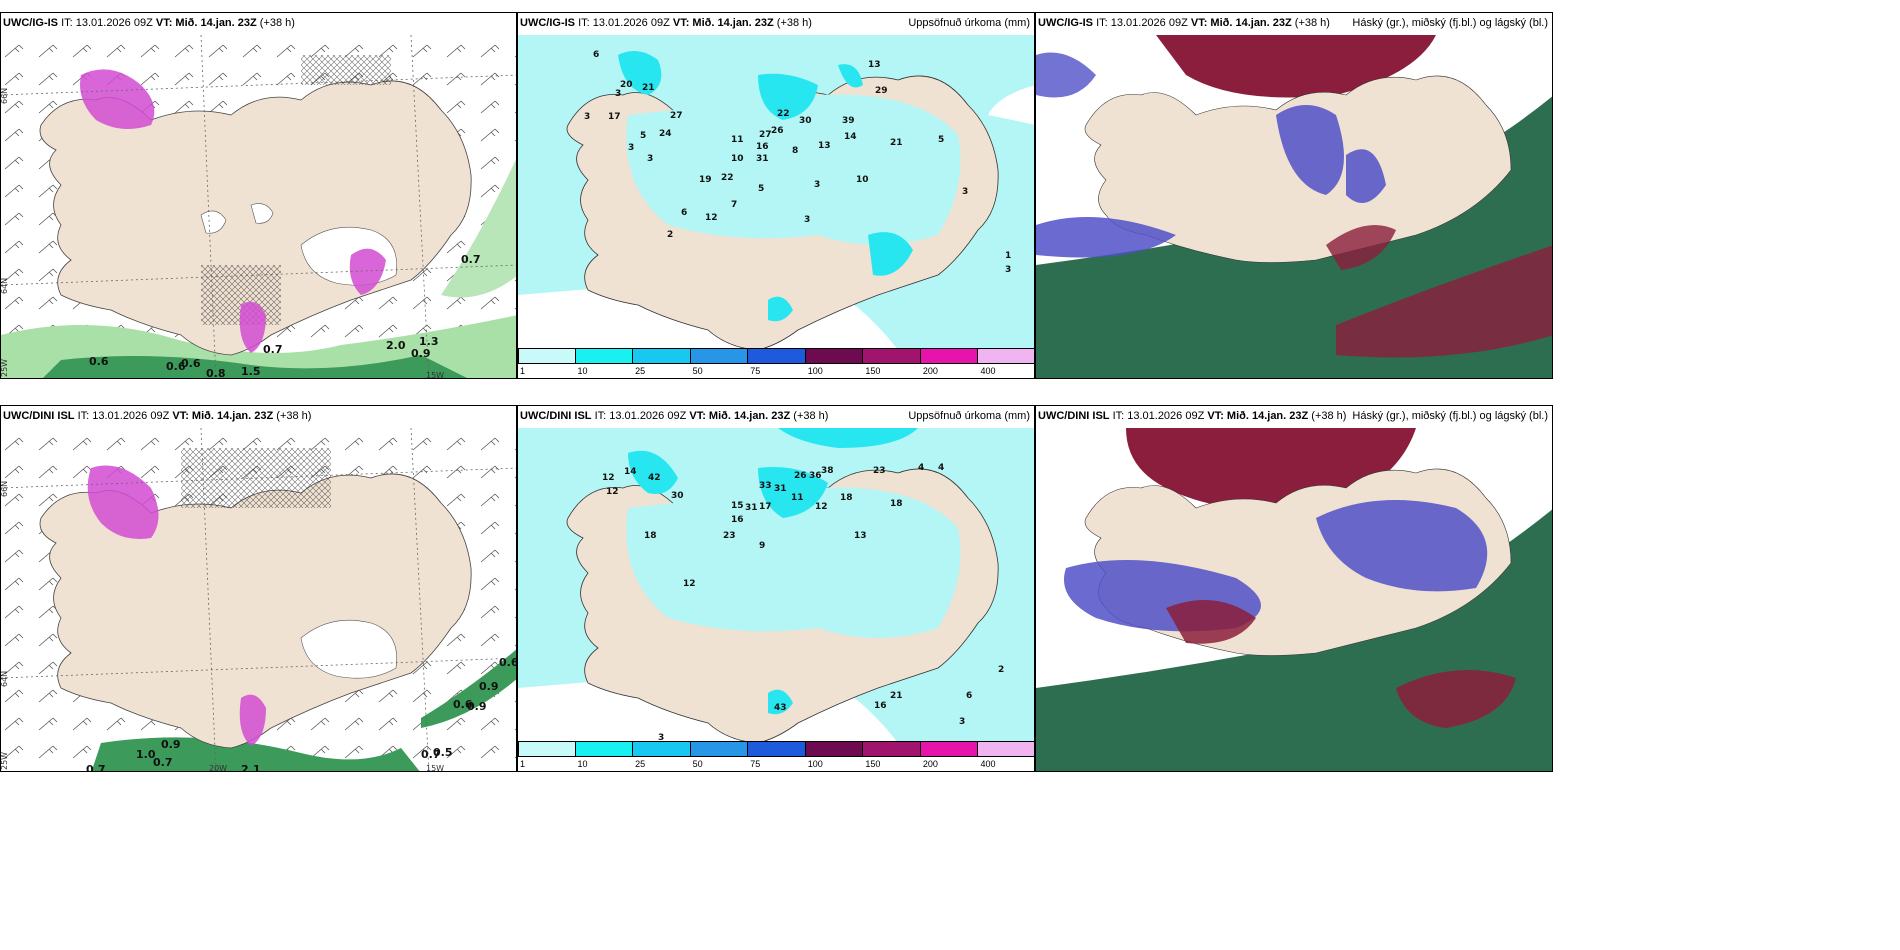 This screenshot has width=1900, height=950. I want to click on precip-value: 20, so click(626, 85).